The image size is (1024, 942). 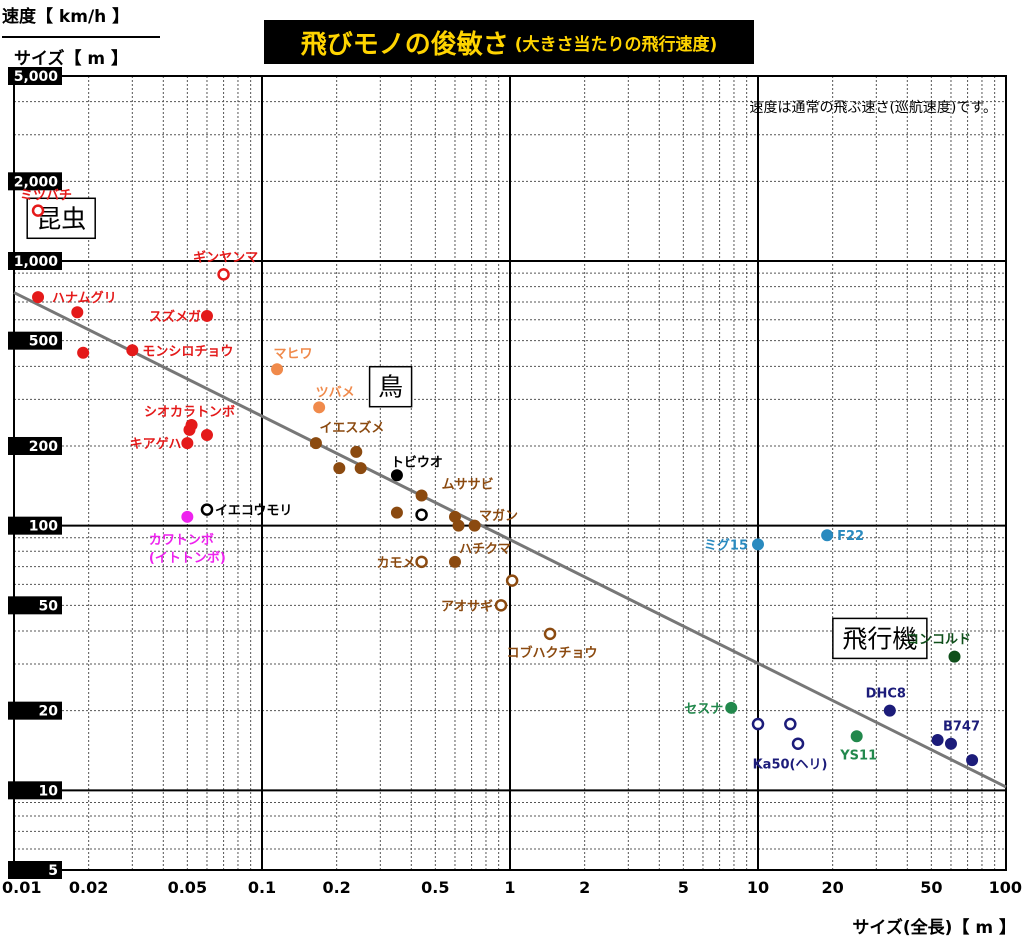 What do you see at coordinates (509, 887) in the screenshot?
I see `x-tick-label: 1` at bounding box center [509, 887].